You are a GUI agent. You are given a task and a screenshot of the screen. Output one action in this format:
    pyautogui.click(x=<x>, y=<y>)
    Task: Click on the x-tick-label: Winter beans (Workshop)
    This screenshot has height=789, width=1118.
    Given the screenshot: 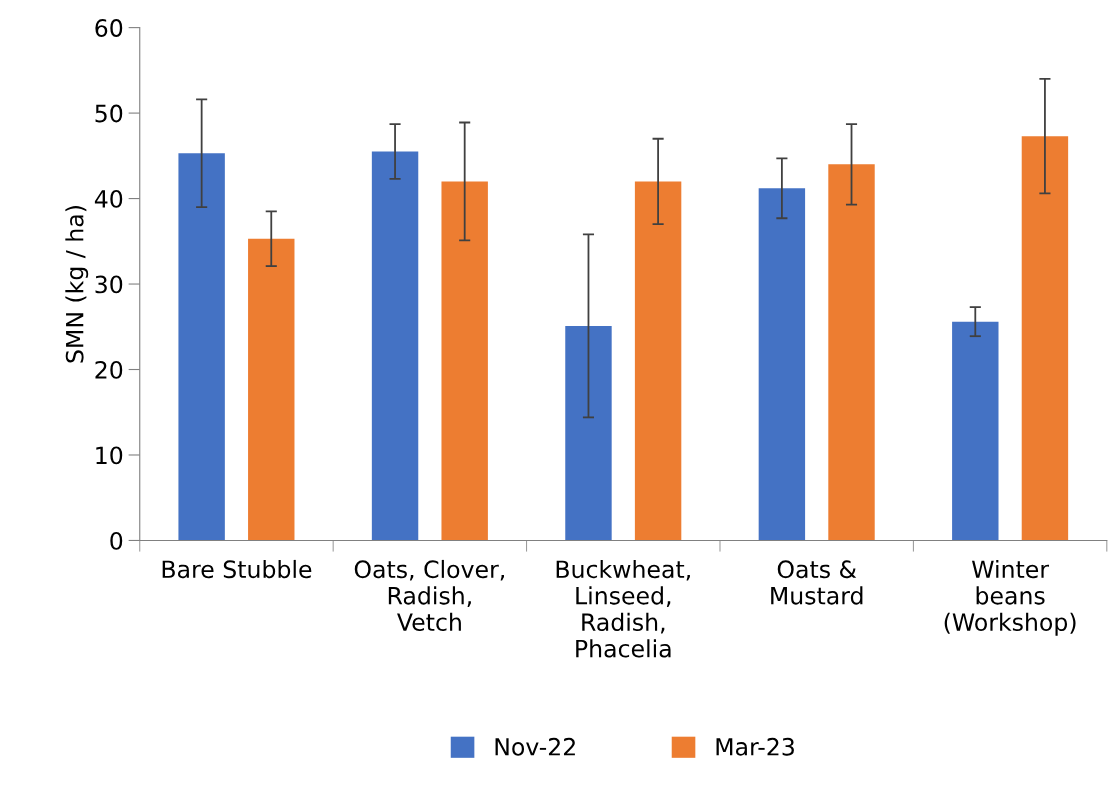 What is the action you would take?
    pyautogui.click(x=1010, y=597)
    